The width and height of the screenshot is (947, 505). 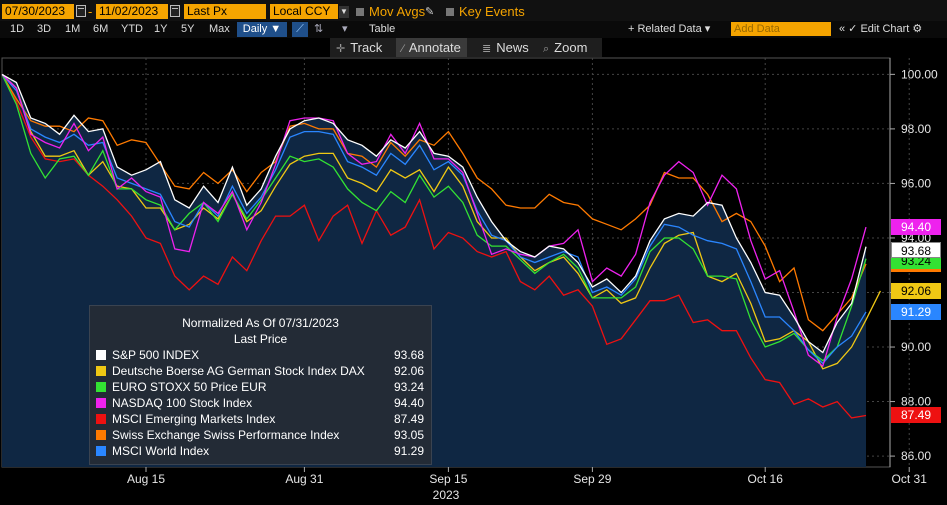 What do you see at coordinates (669, 29) in the screenshot?
I see `related-data-button: + Related Data ▾` at bounding box center [669, 29].